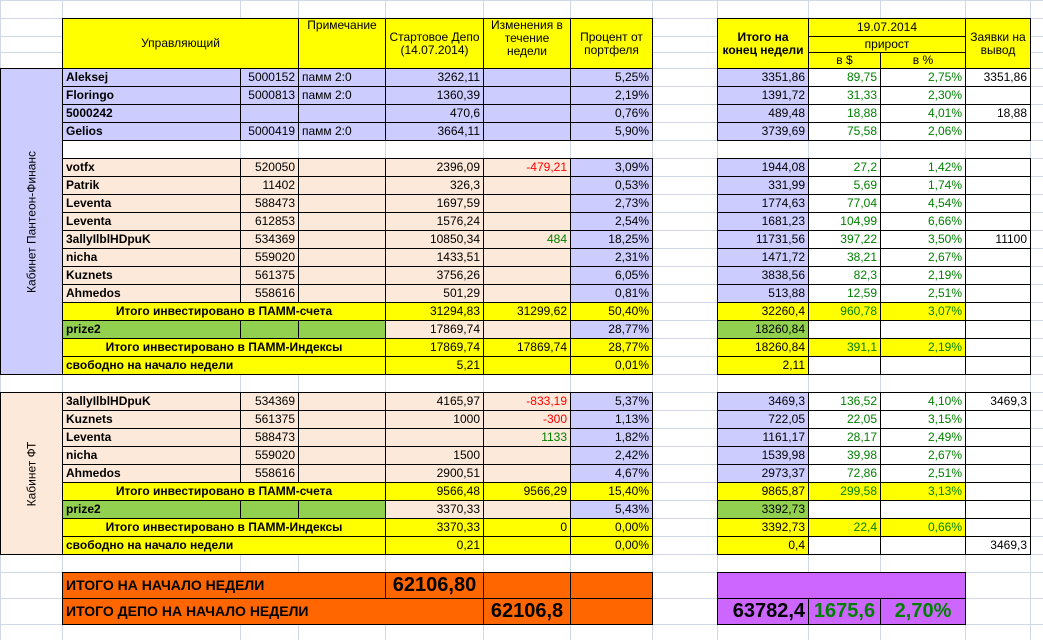  Describe the element at coordinates (434, 545) in the screenshot. I see `start-depo: 0,21` at that location.